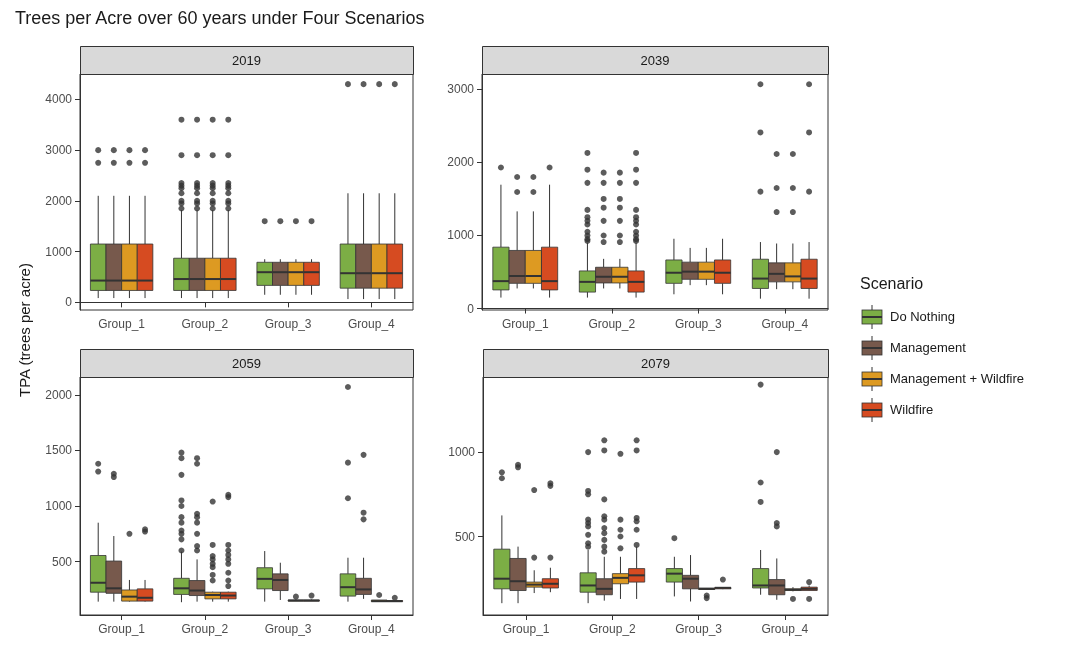 Image resolution: width=1078 pixels, height=645 pixels. I want to click on legend-label: Management, so click(928, 347).